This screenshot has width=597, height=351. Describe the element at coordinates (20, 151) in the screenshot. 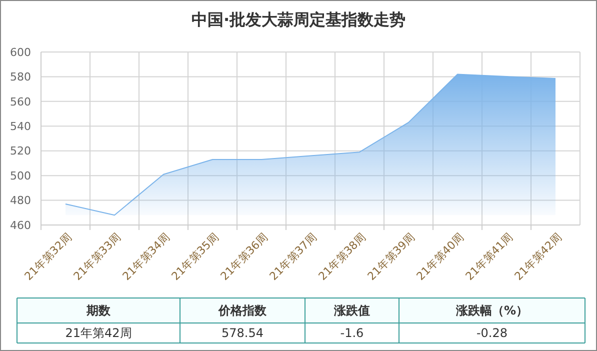

I see `y-tick-label: 520` at that location.